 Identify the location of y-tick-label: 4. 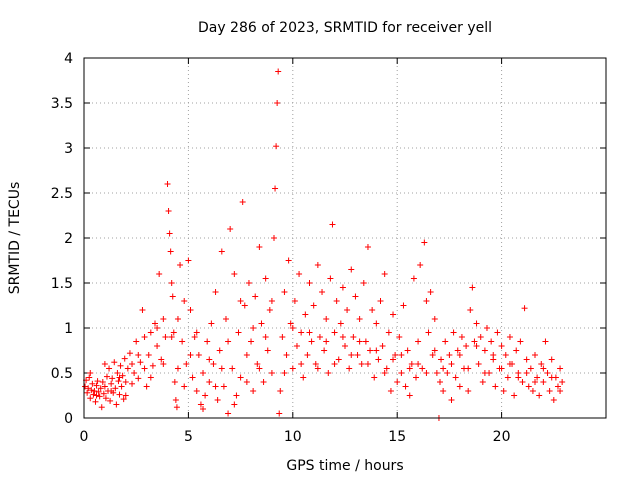
(68, 59).